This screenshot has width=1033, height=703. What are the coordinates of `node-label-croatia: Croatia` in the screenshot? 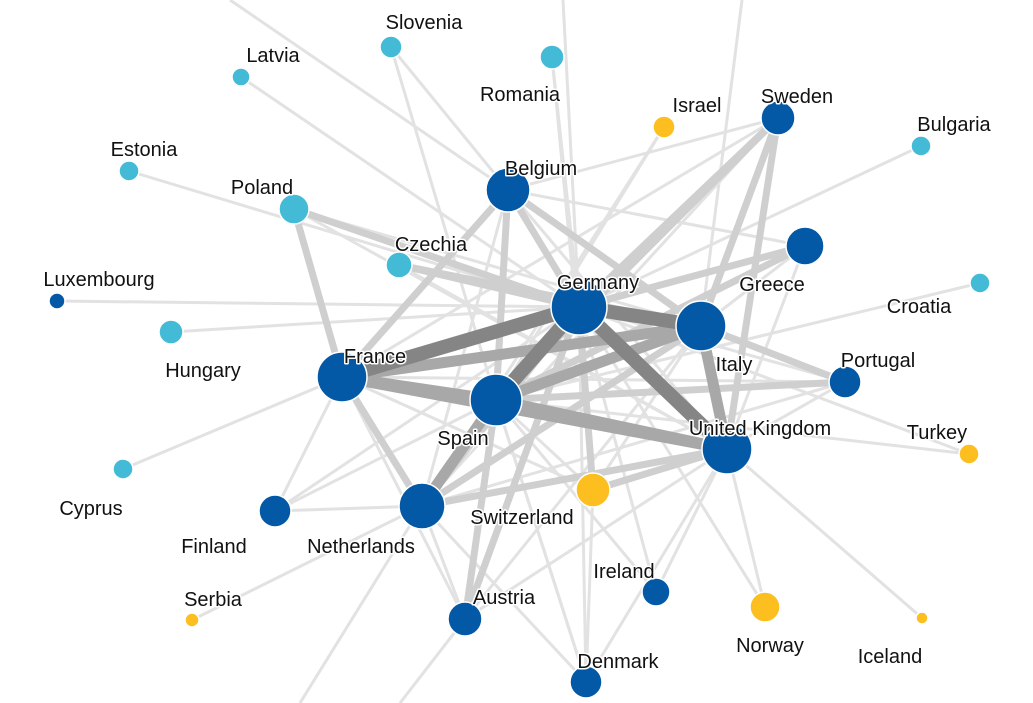 It's located at (919, 307).